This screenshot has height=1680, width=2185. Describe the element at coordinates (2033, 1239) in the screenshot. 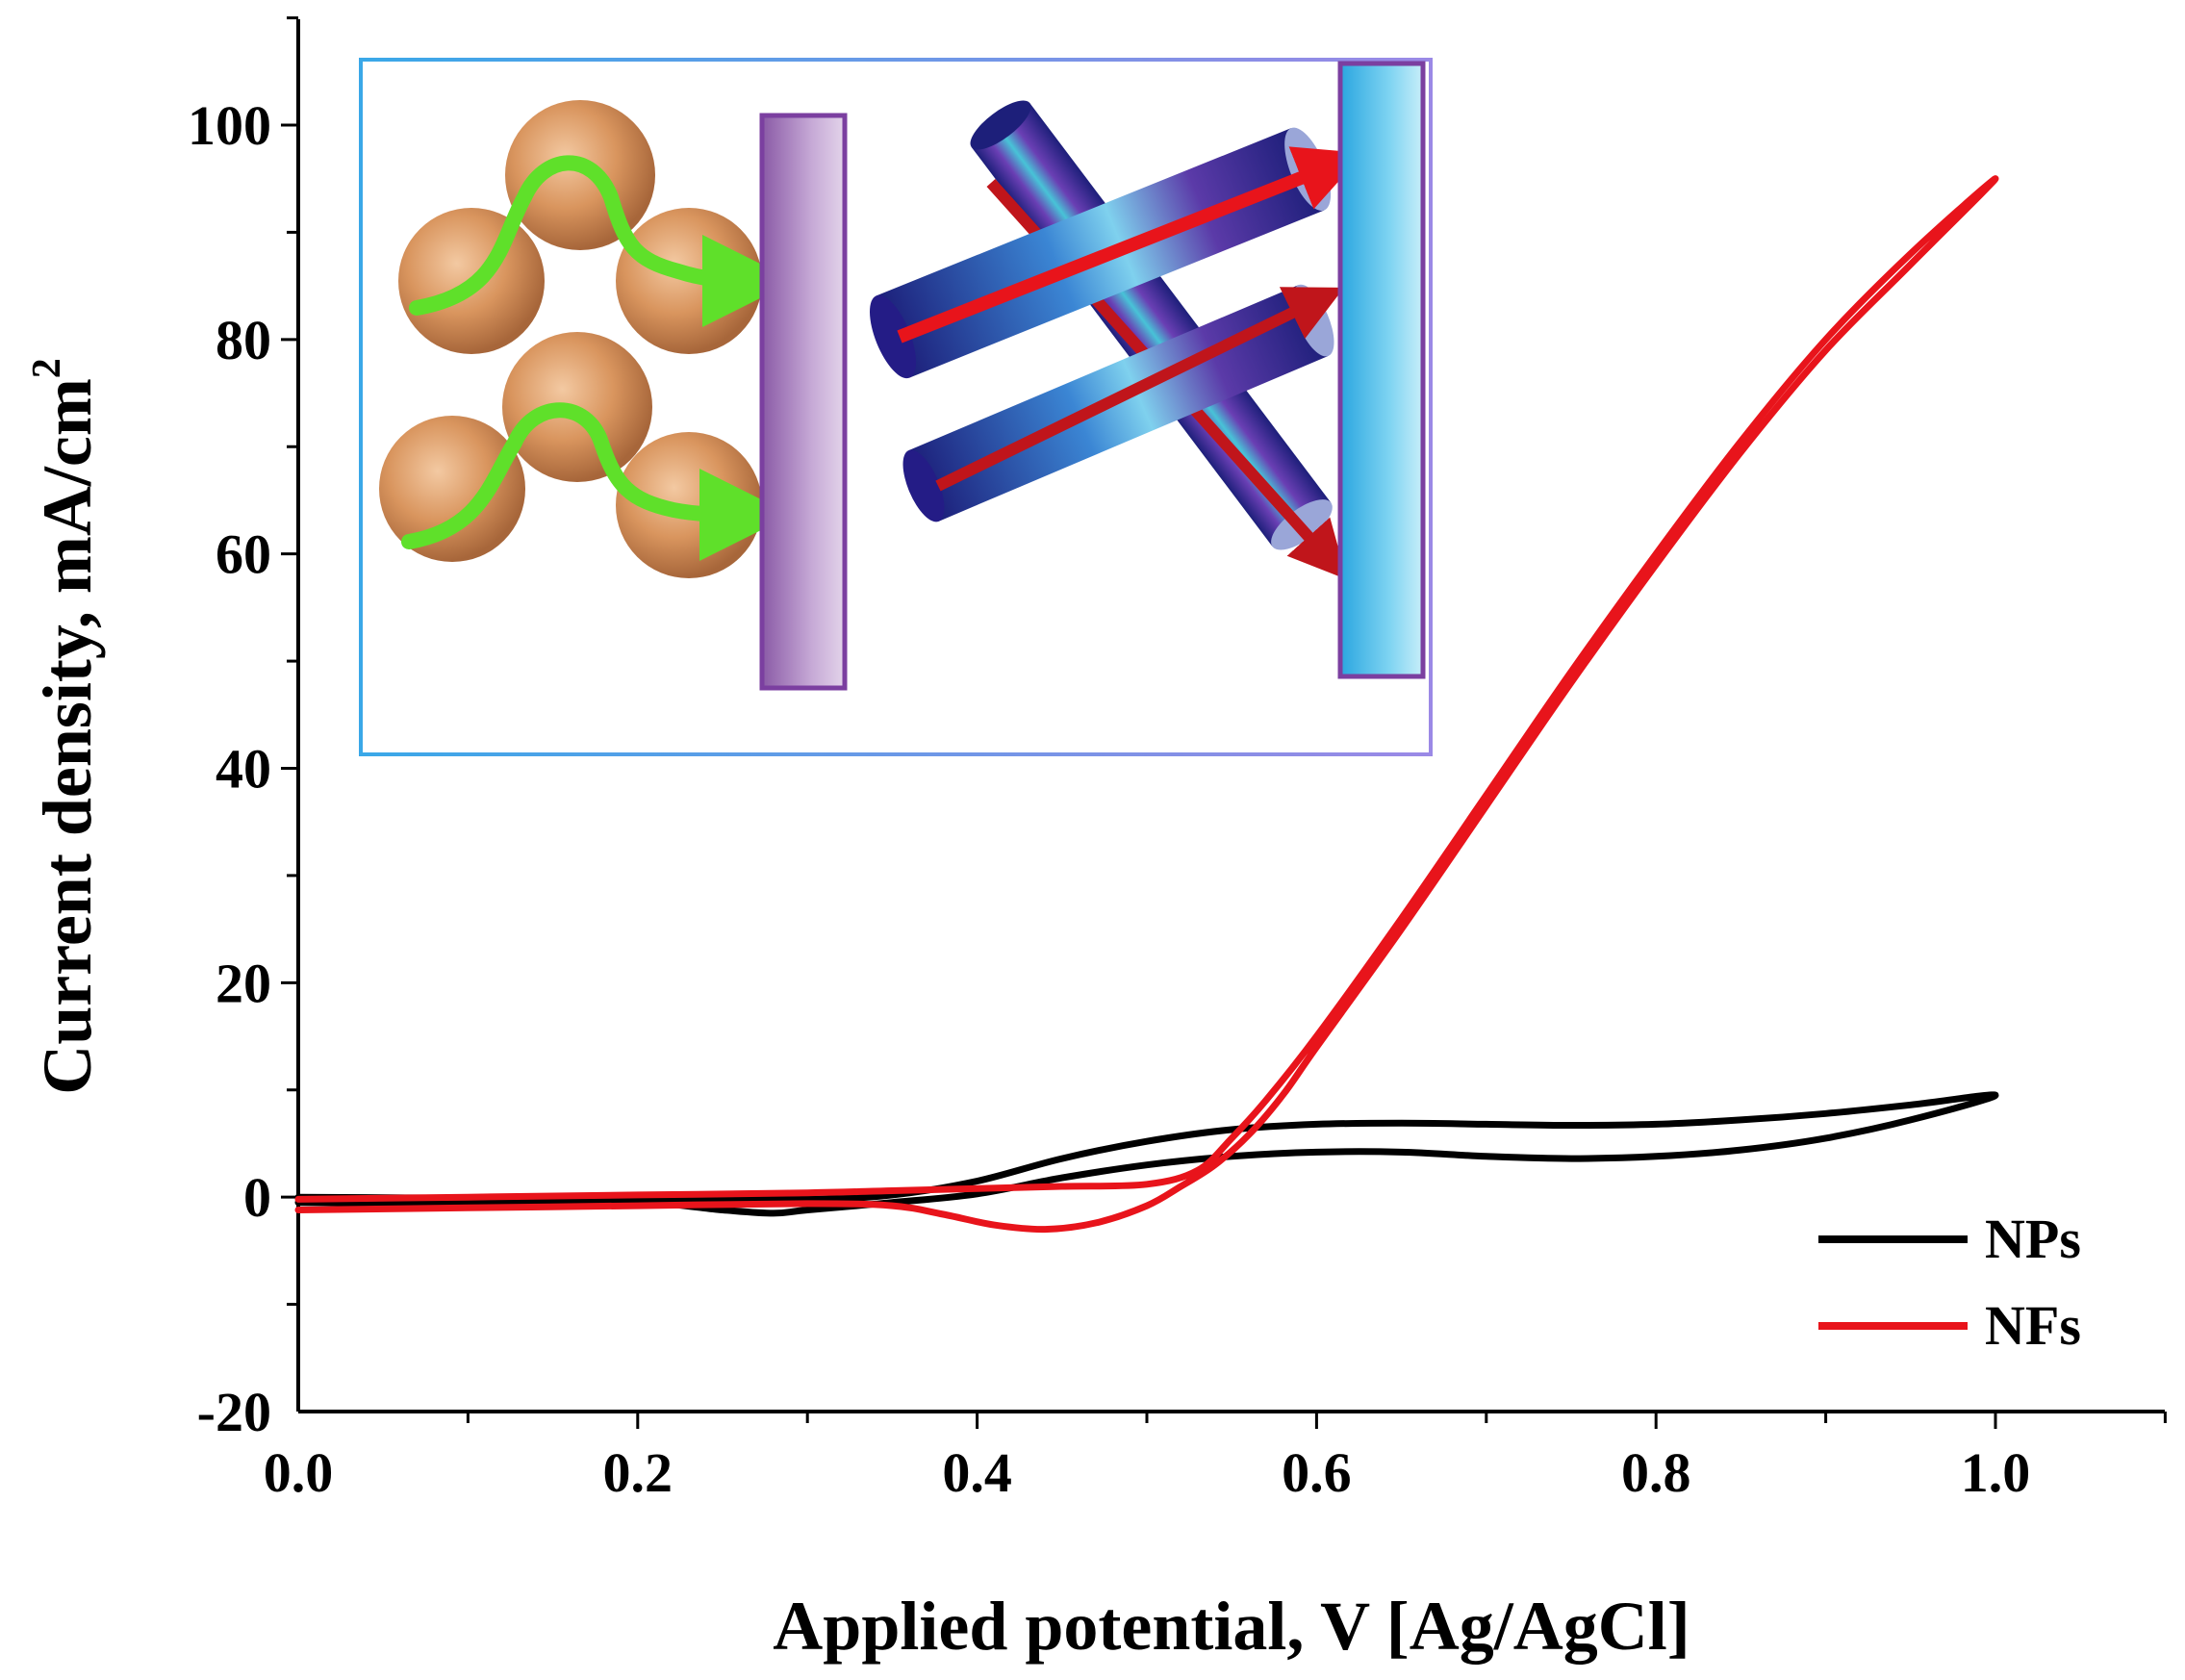

I see `legend-label-nps: NPs` at that location.